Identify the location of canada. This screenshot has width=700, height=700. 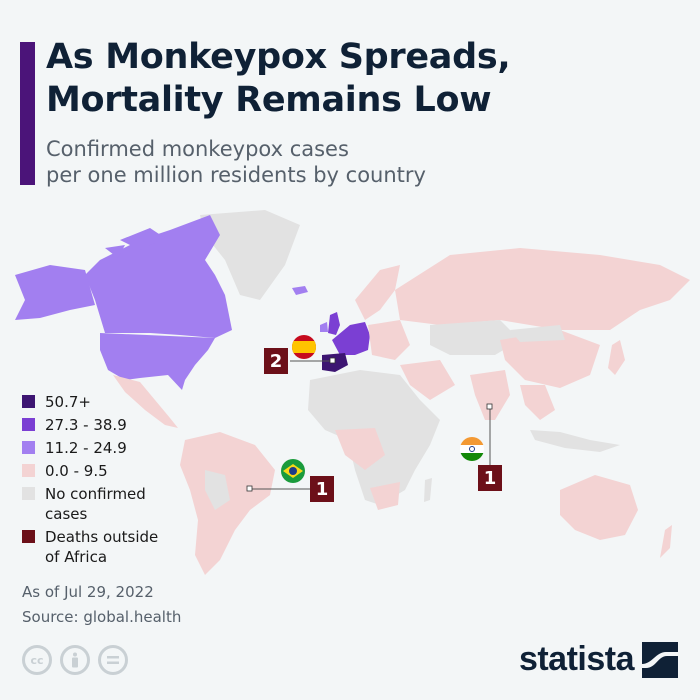
(158, 276).